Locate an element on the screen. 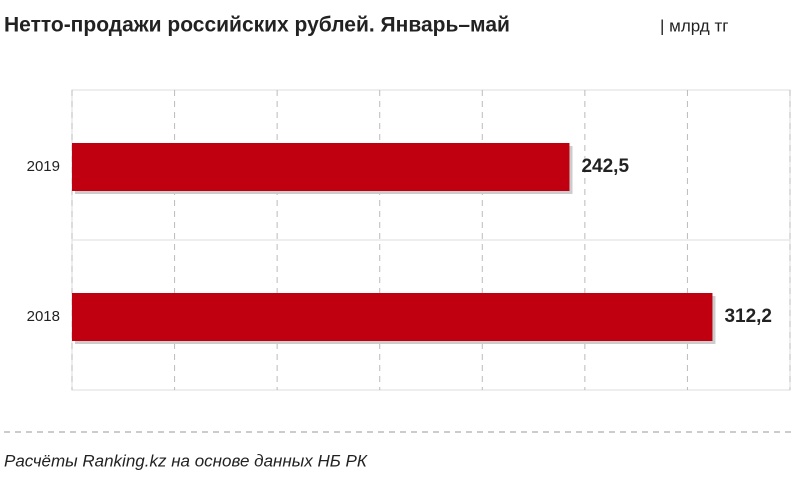 Image resolution: width=800 pixels, height=482 pixels. chart-subtitle: | млрд тг is located at coordinates (694, 25).